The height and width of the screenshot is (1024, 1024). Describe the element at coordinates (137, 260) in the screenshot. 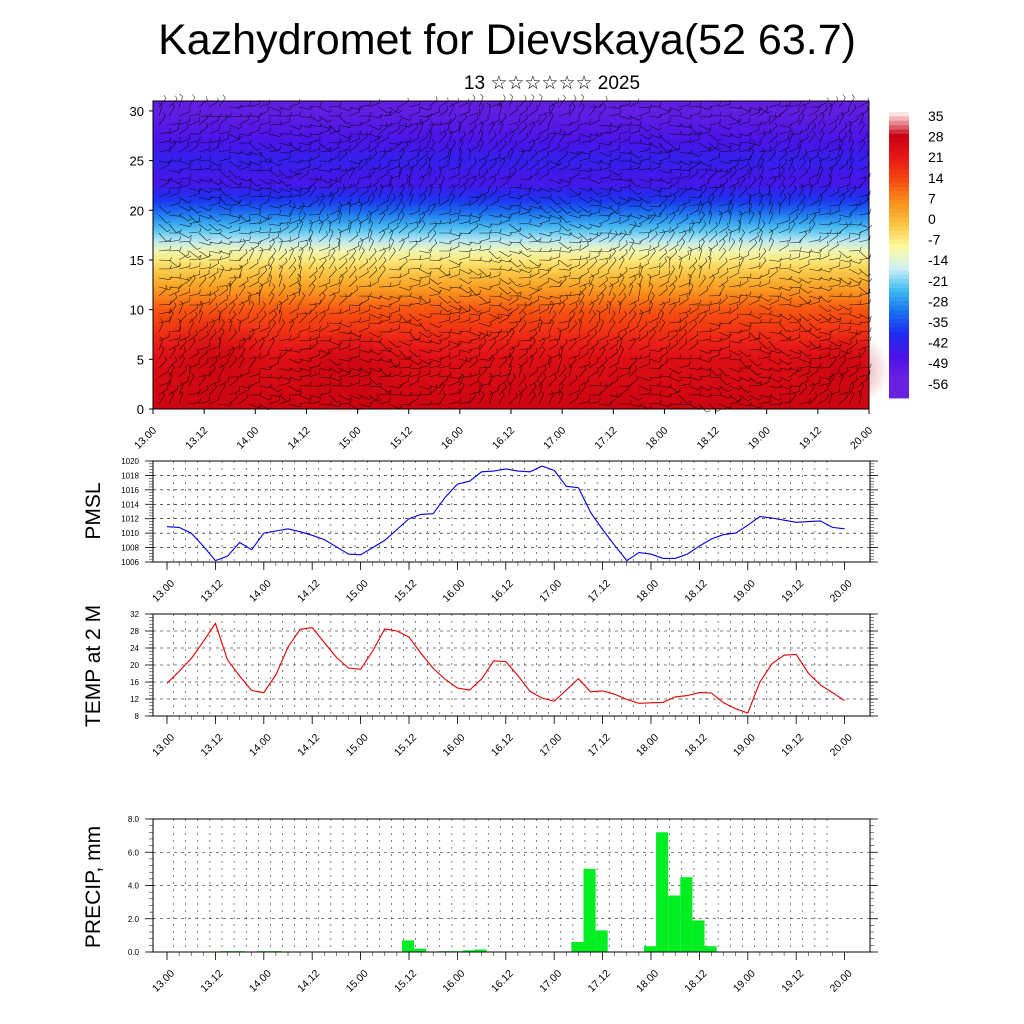

I see `y-tick-label: 15` at that location.